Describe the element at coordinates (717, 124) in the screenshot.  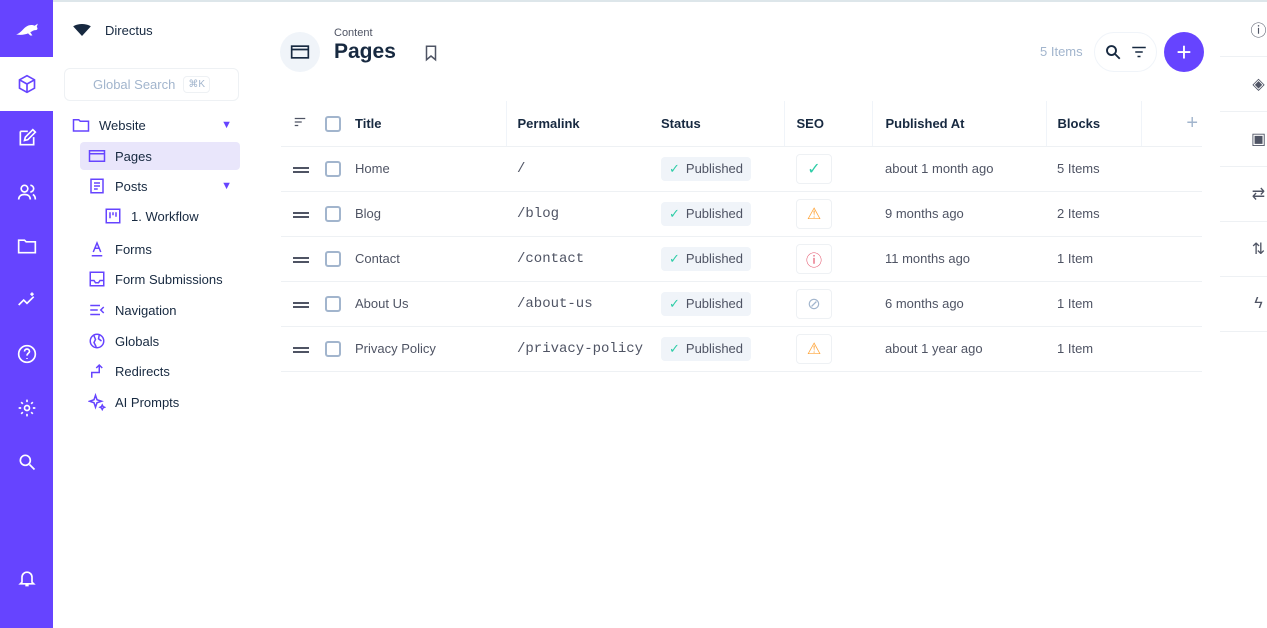
I see `column-status: Status` at that location.